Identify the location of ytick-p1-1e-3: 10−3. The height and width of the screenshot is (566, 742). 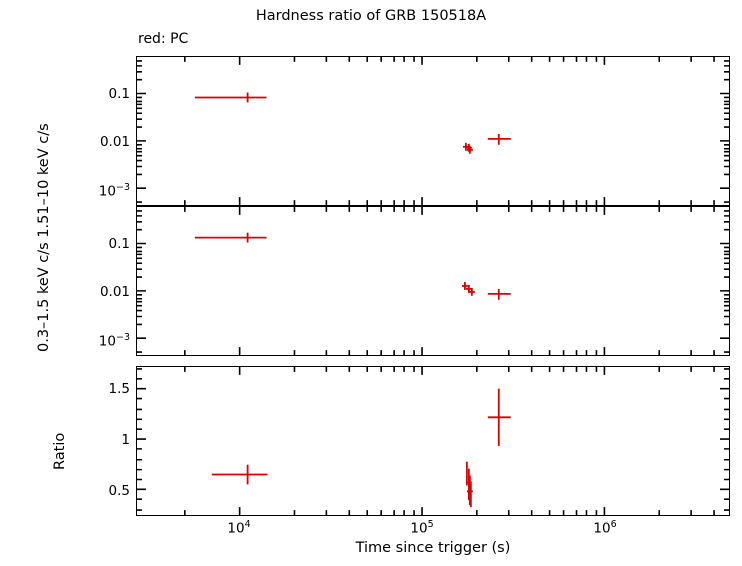
(114, 191).